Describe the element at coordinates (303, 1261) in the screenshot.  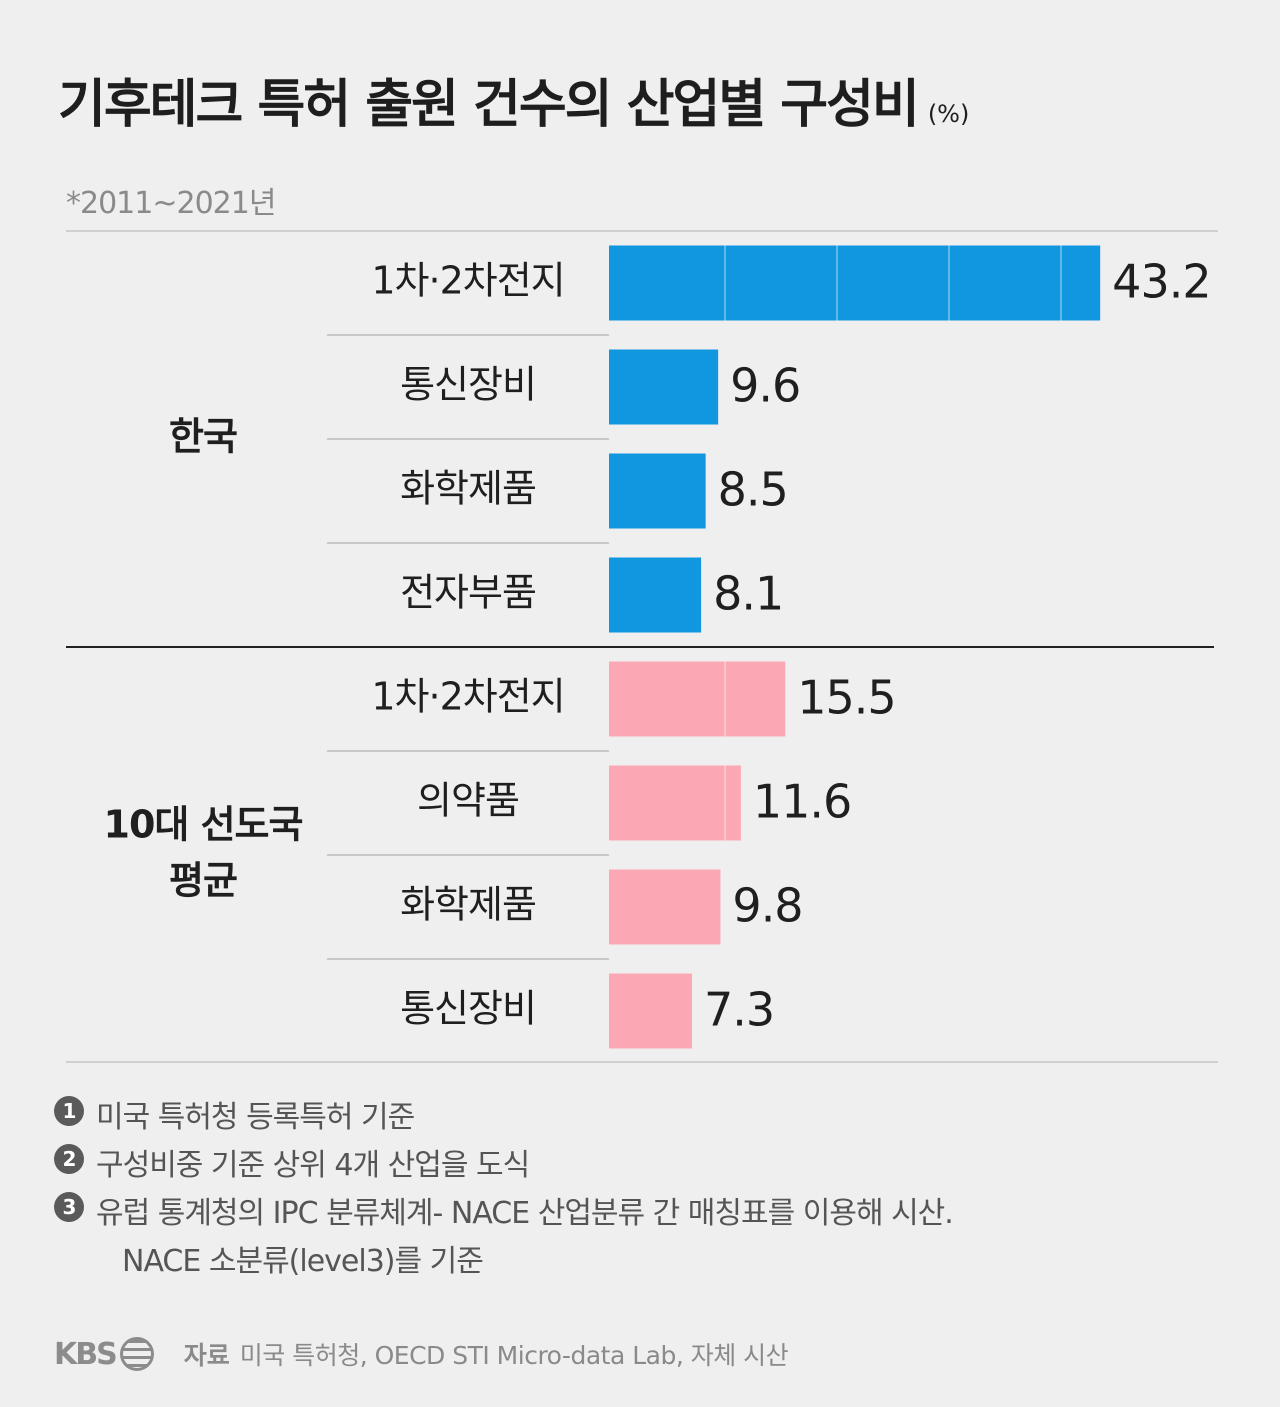
I see `footnote-text: NACE 소분류(level3)를 기준` at that location.